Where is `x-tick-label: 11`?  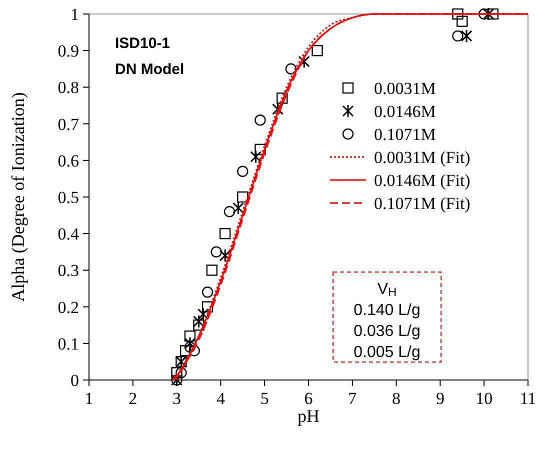
x-tick-label: 11 is located at coordinates (528, 398).